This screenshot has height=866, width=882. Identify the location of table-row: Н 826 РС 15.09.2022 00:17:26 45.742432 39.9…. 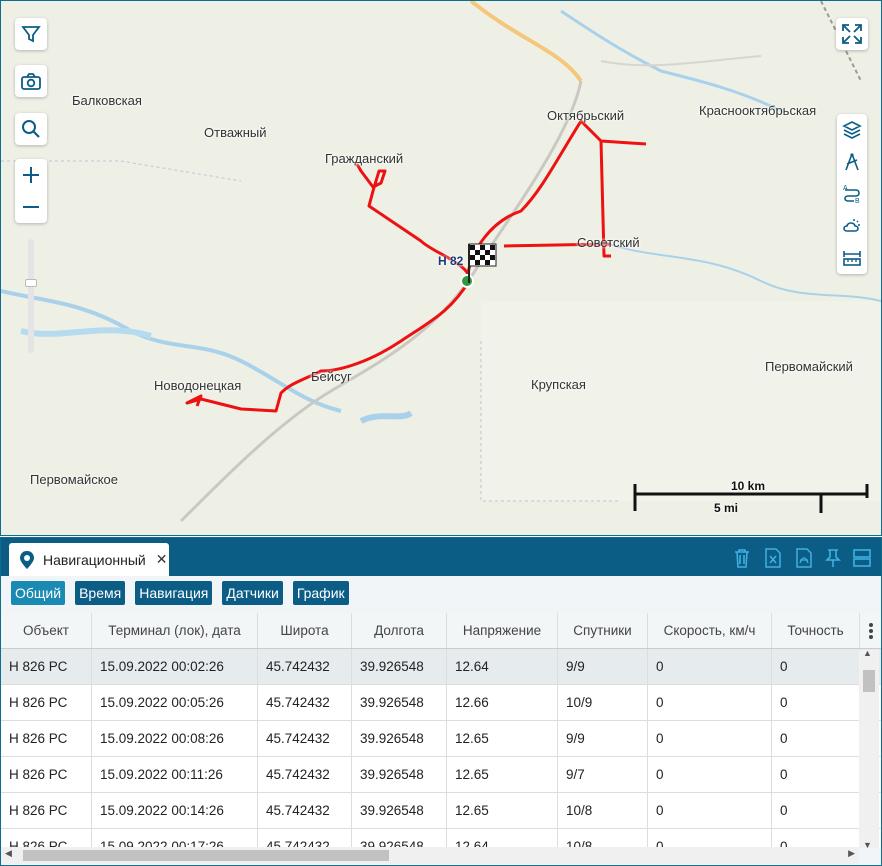
(441, 838).